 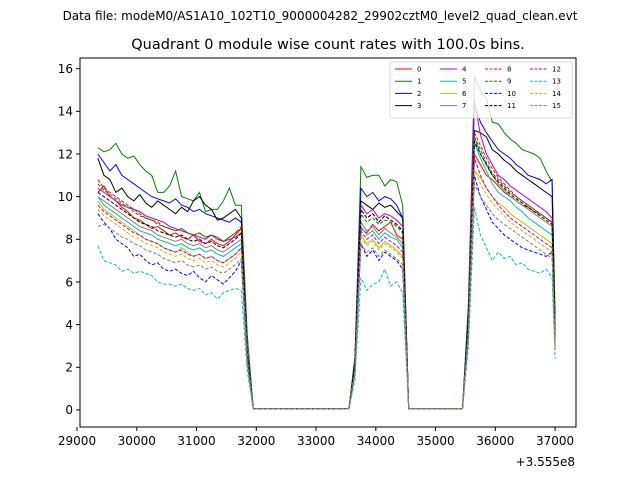 What do you see at coordinates (464, 94) in the screenshot?
I see `legend-label-6: 6` at bounding box center [464, 94].